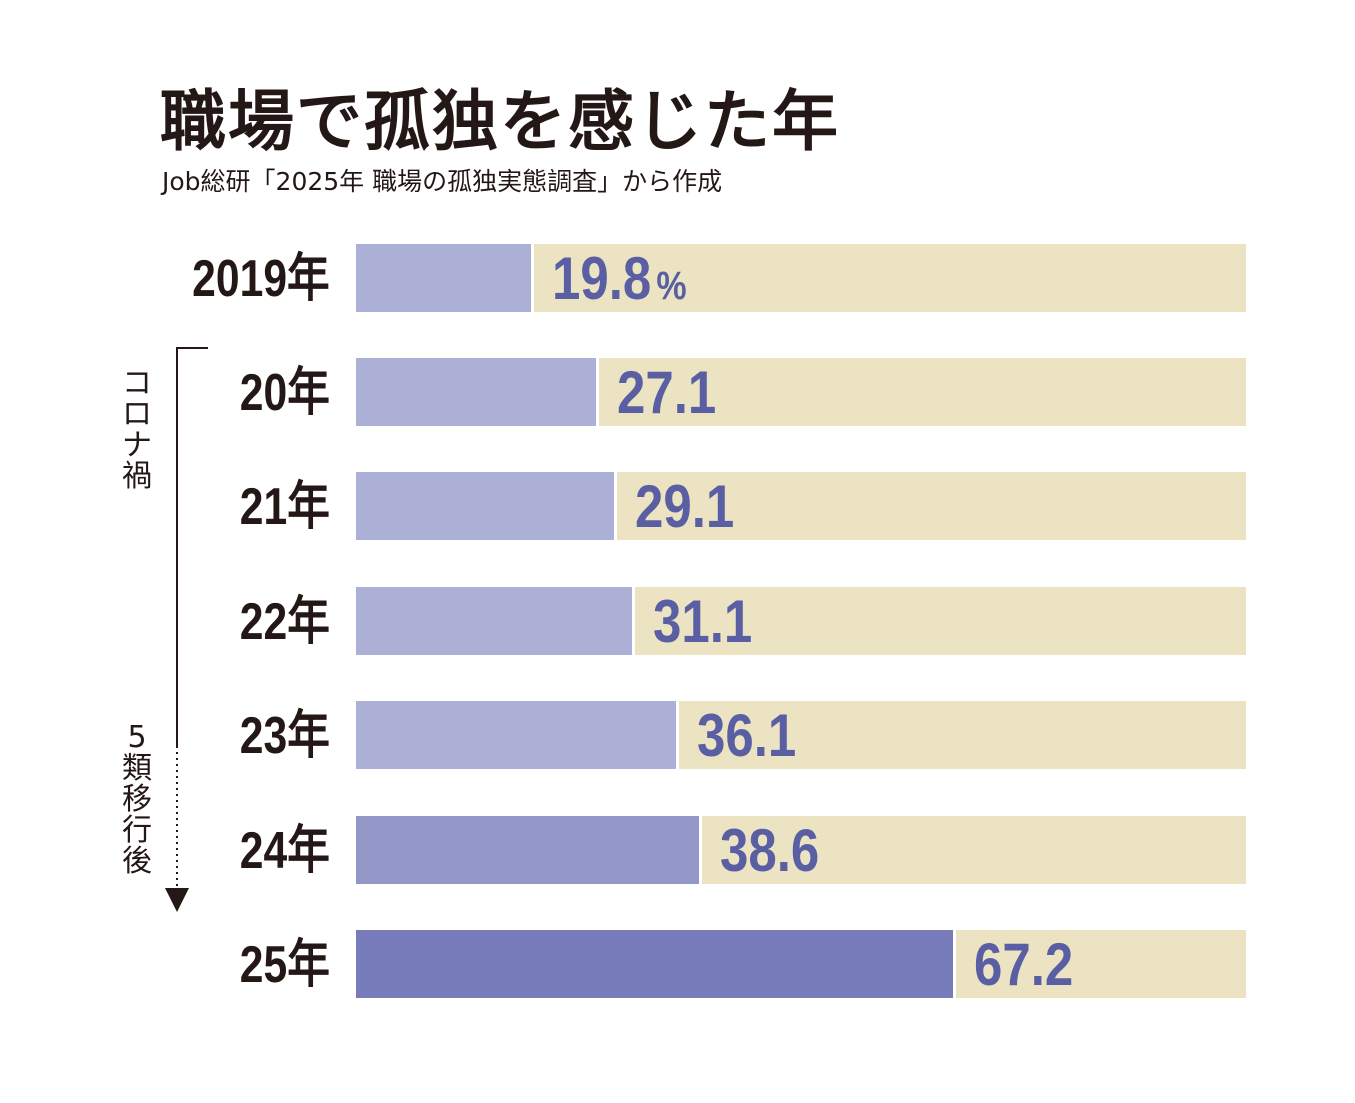  I want to click on category-label: 25年, so click(284, 965).